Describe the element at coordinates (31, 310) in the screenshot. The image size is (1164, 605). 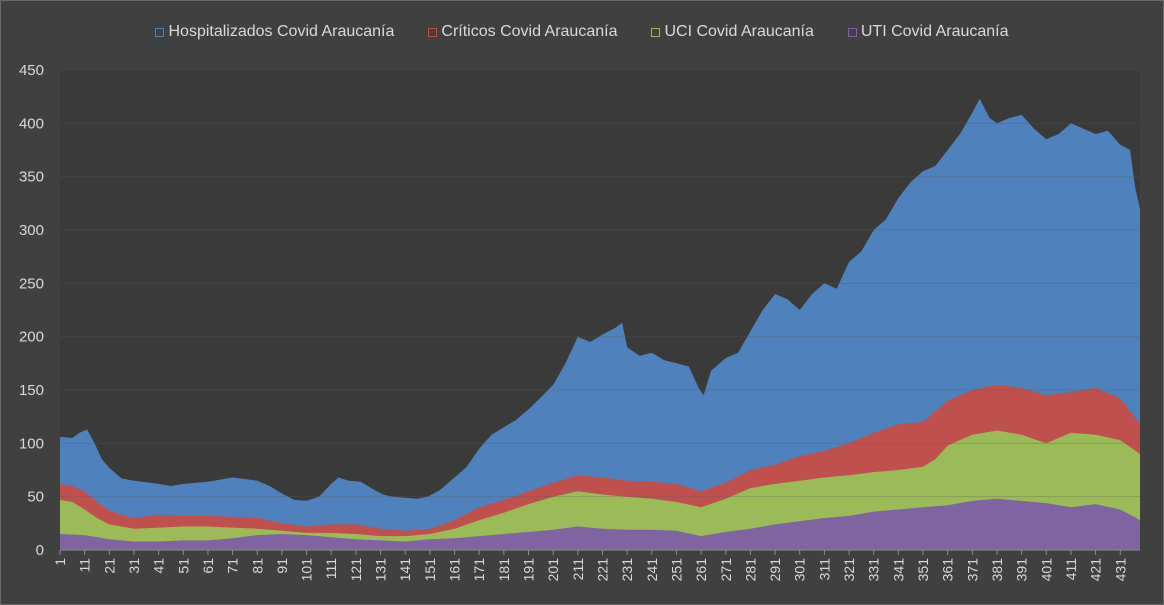
I see `y-axis: 0 50 100 150 200 250 300 350 400 450` at that location.